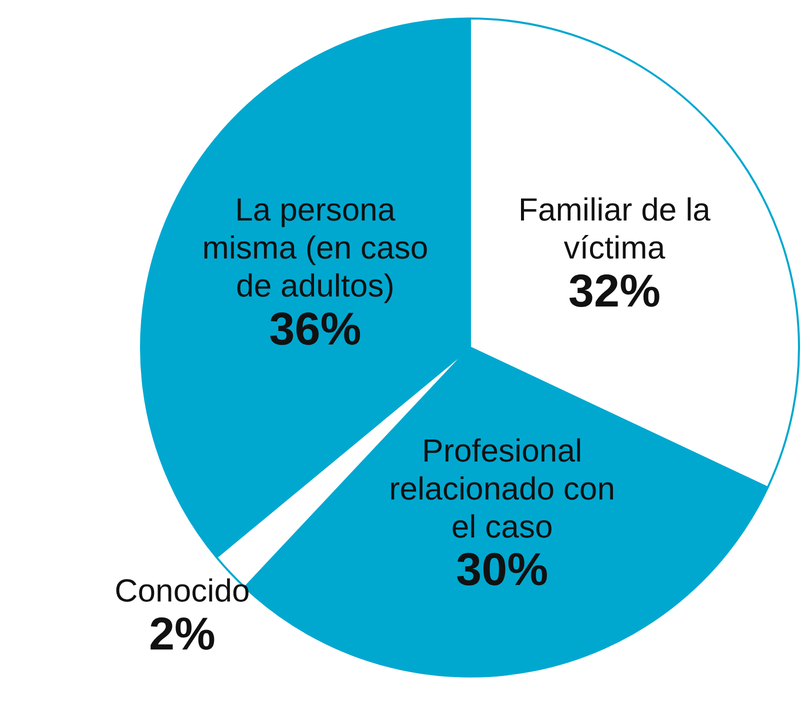 The height and width of the screenshot is (705, 810). What do you see at coordinates (315, 328) in the screenshot?
I see `data-label: 36%` at bounding box center [315, 328].